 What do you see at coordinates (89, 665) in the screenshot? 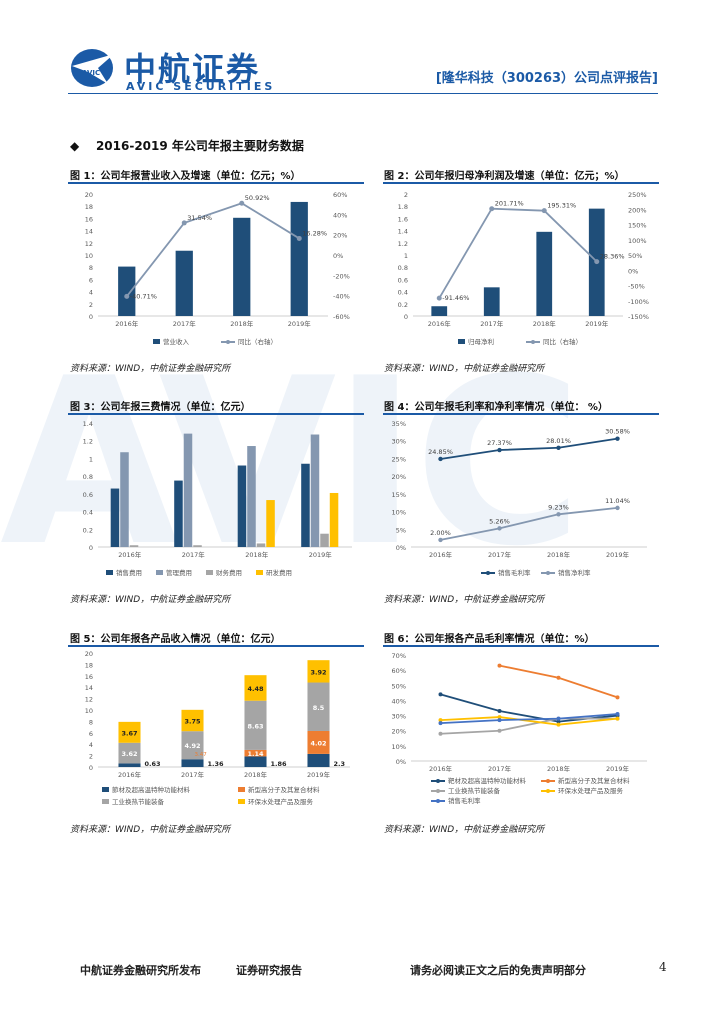
I see `y-tick-label: 18` at bounding box center [89, 665].